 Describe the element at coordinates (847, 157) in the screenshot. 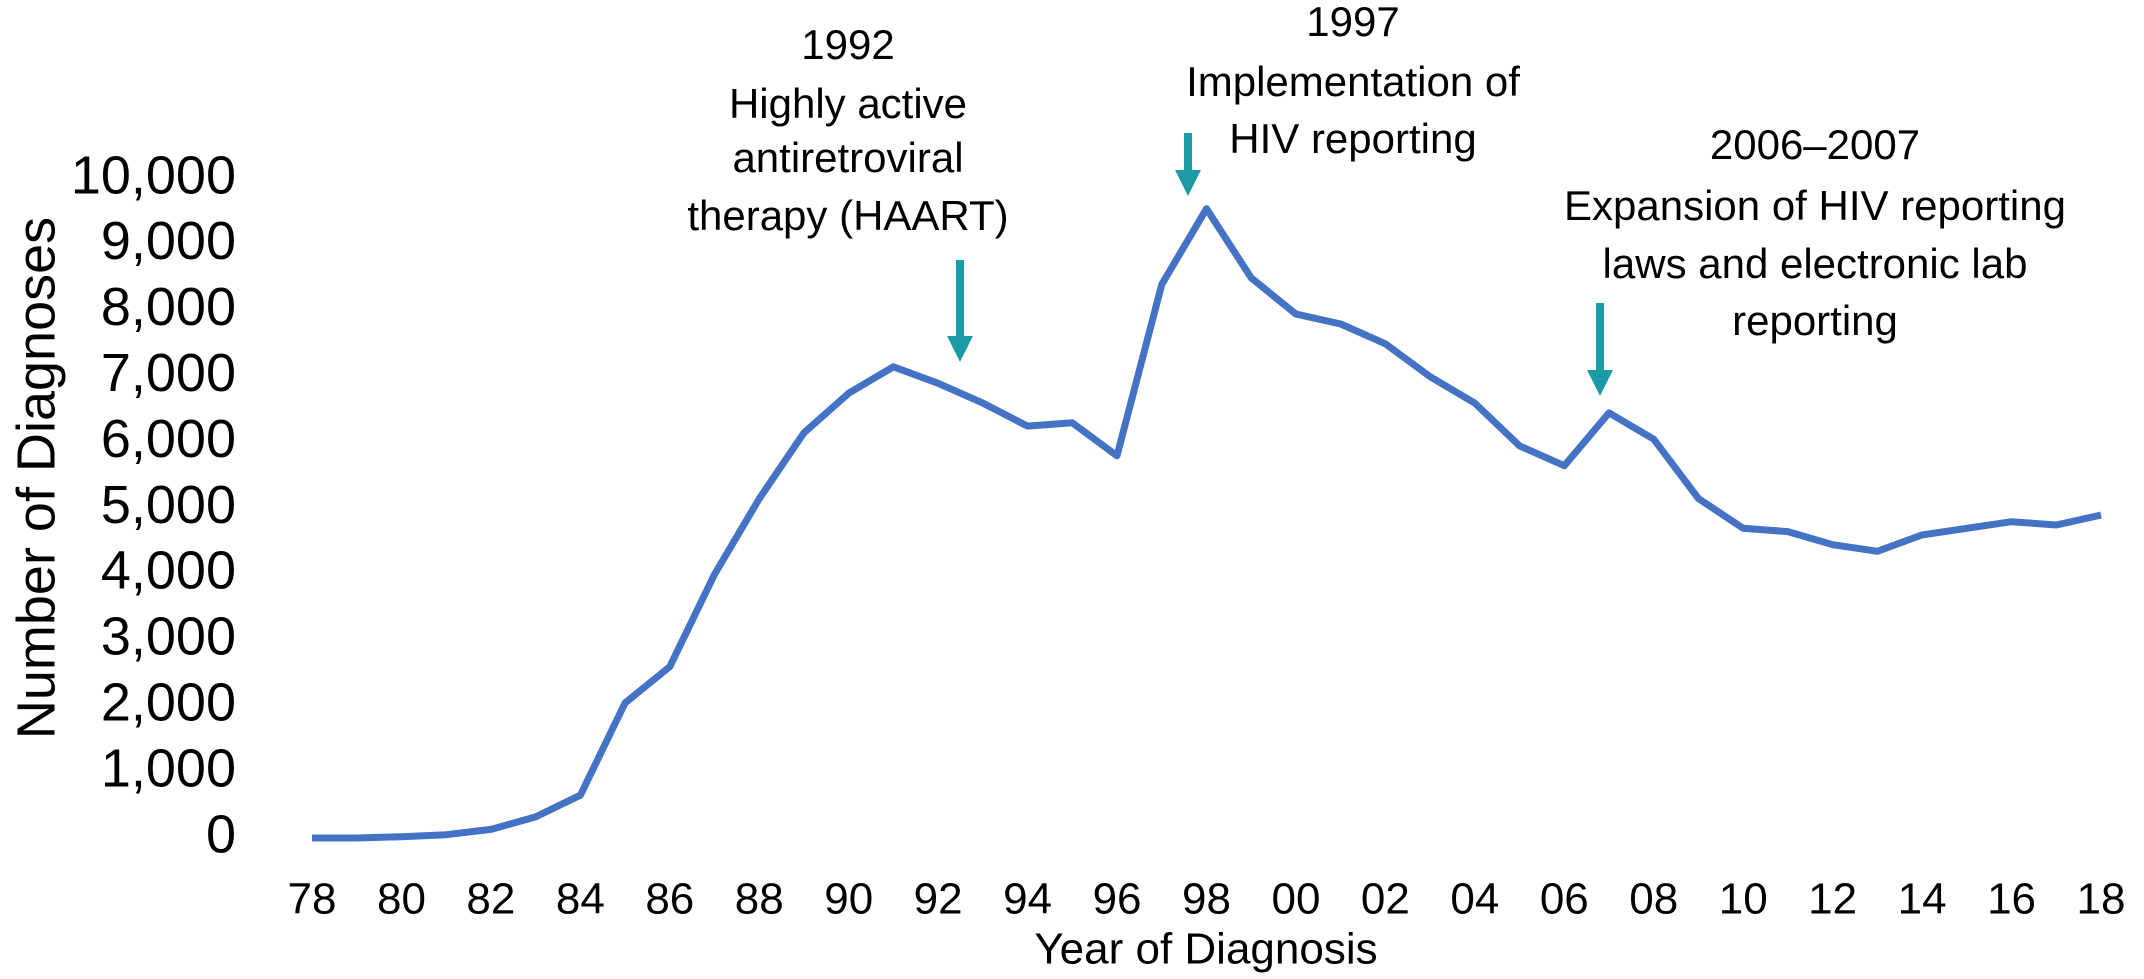

I see `annotation-text: antiretroviral` at that location.